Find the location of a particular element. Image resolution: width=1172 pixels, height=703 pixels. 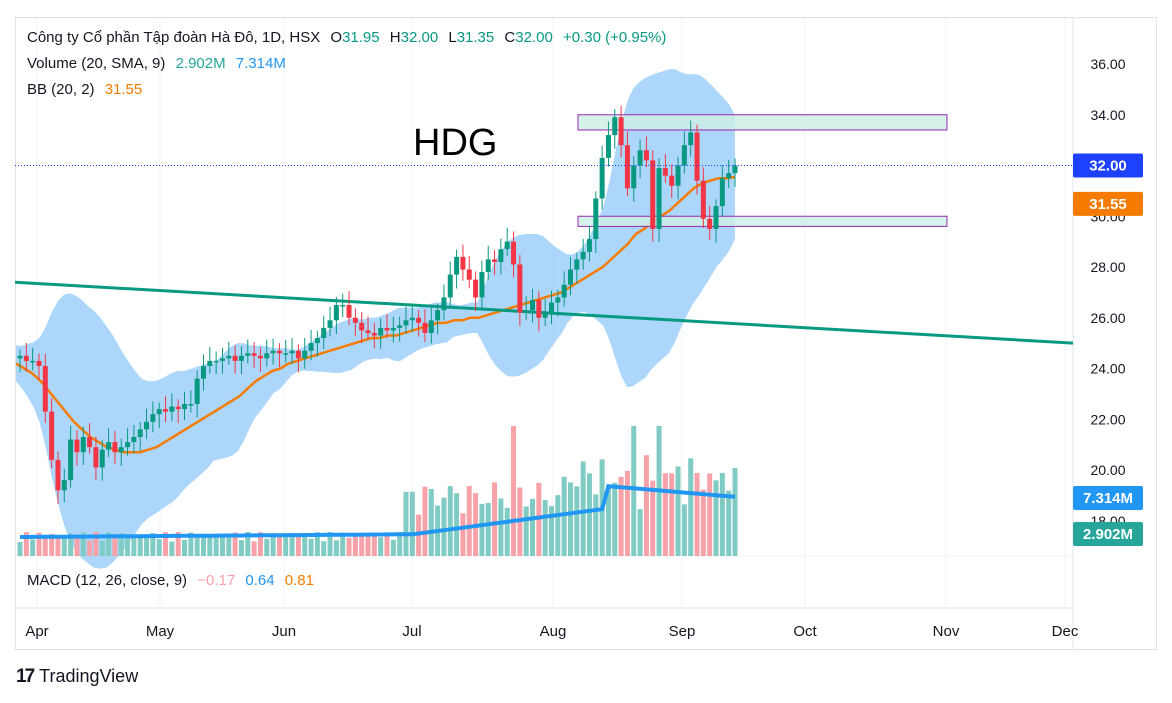

x-month-label: Oct is located at coordinates (805, 631).